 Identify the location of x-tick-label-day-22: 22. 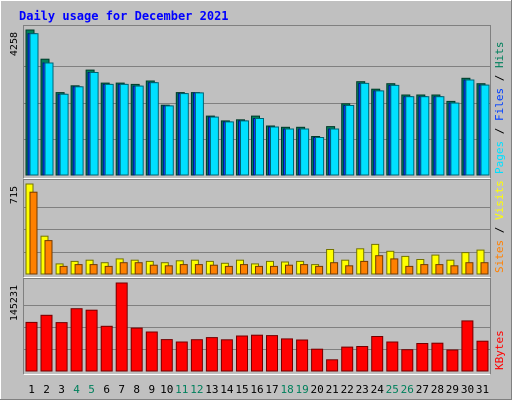
(347, 389).